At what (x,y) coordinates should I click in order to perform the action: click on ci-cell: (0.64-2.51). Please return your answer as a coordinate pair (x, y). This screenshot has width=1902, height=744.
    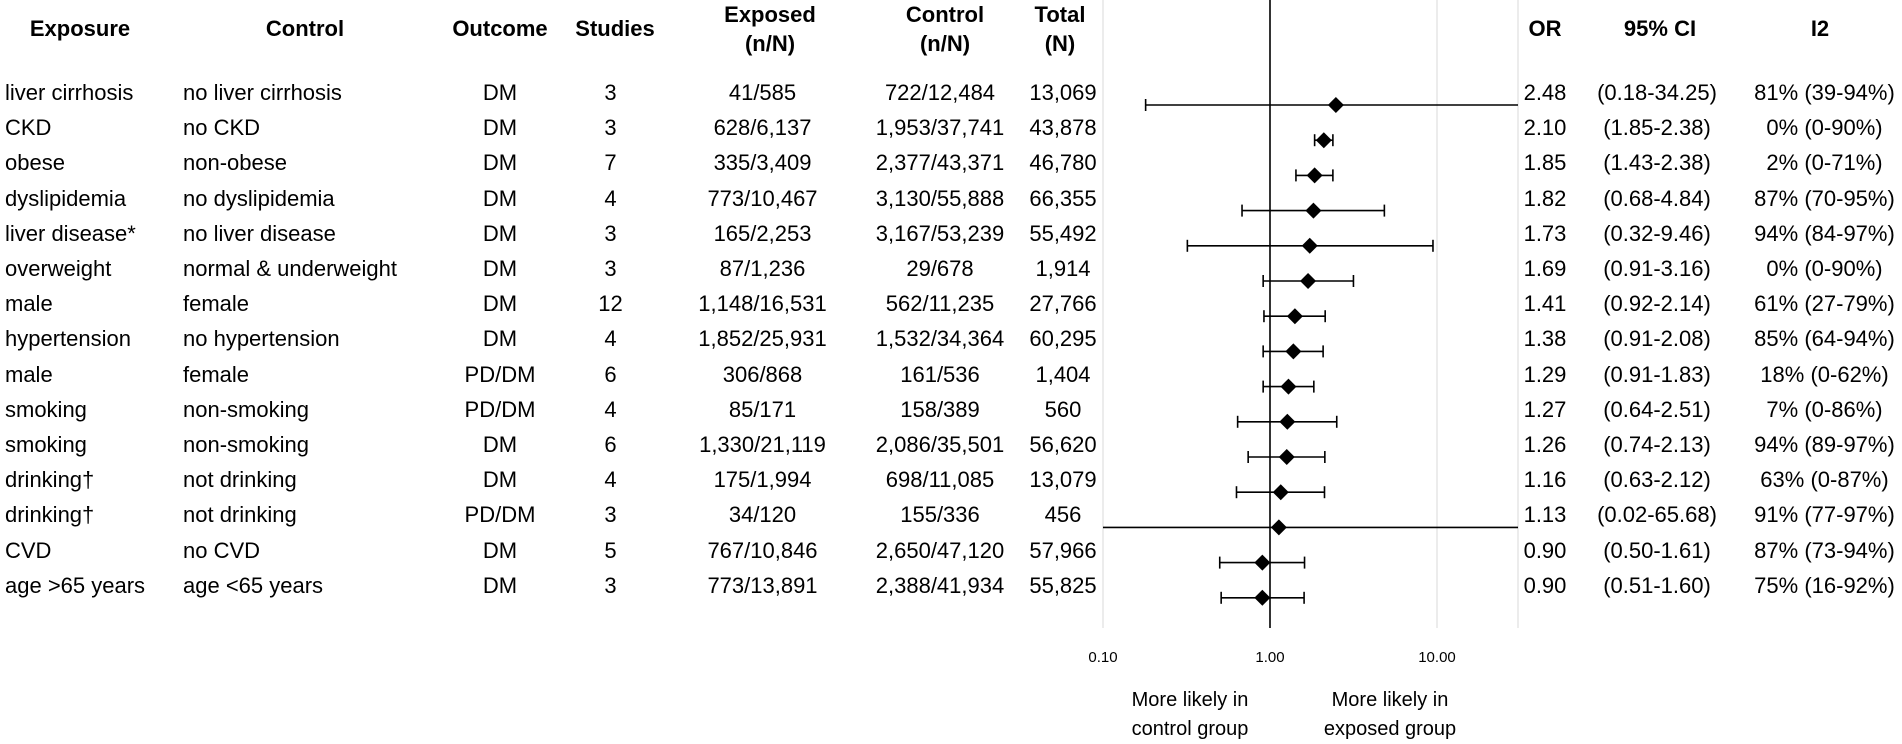
    Looking at the image, I should click on (1657, 409).